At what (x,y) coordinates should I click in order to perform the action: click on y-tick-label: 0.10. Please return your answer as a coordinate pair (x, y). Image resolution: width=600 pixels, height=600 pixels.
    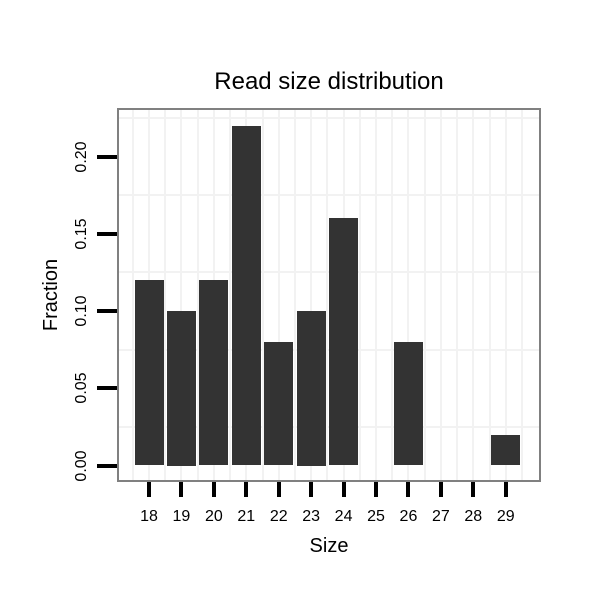
    Looking at the image, I should click on (81, 311).